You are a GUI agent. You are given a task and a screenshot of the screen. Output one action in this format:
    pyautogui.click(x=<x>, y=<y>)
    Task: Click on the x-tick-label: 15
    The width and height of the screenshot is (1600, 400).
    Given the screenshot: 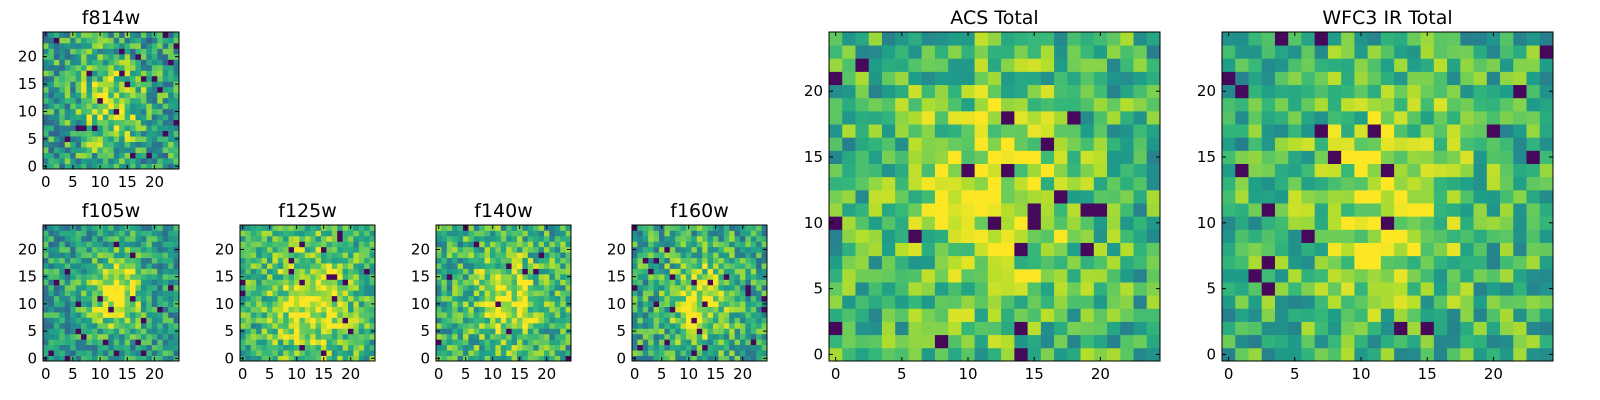 What is the action you would take?
    pyautogui.click(x=715, y=374)
    